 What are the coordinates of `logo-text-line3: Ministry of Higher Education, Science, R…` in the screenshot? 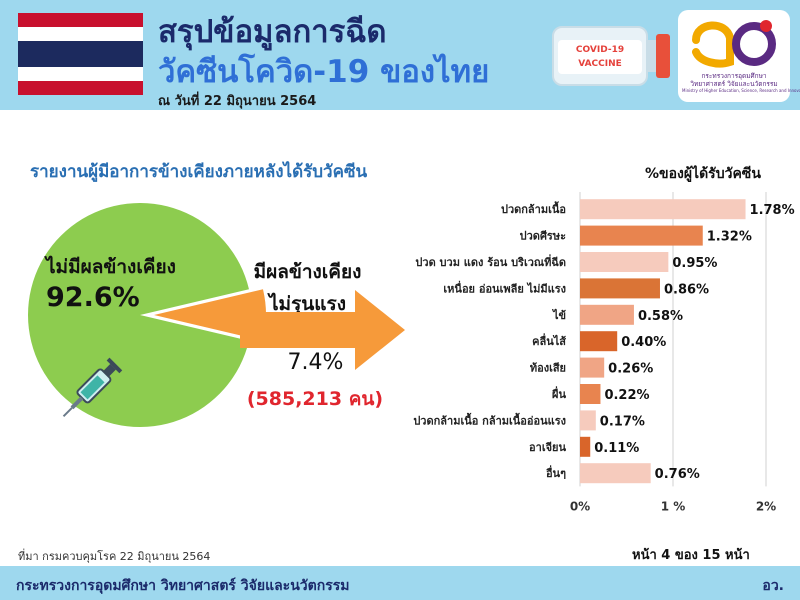 It's located at (741, 90).